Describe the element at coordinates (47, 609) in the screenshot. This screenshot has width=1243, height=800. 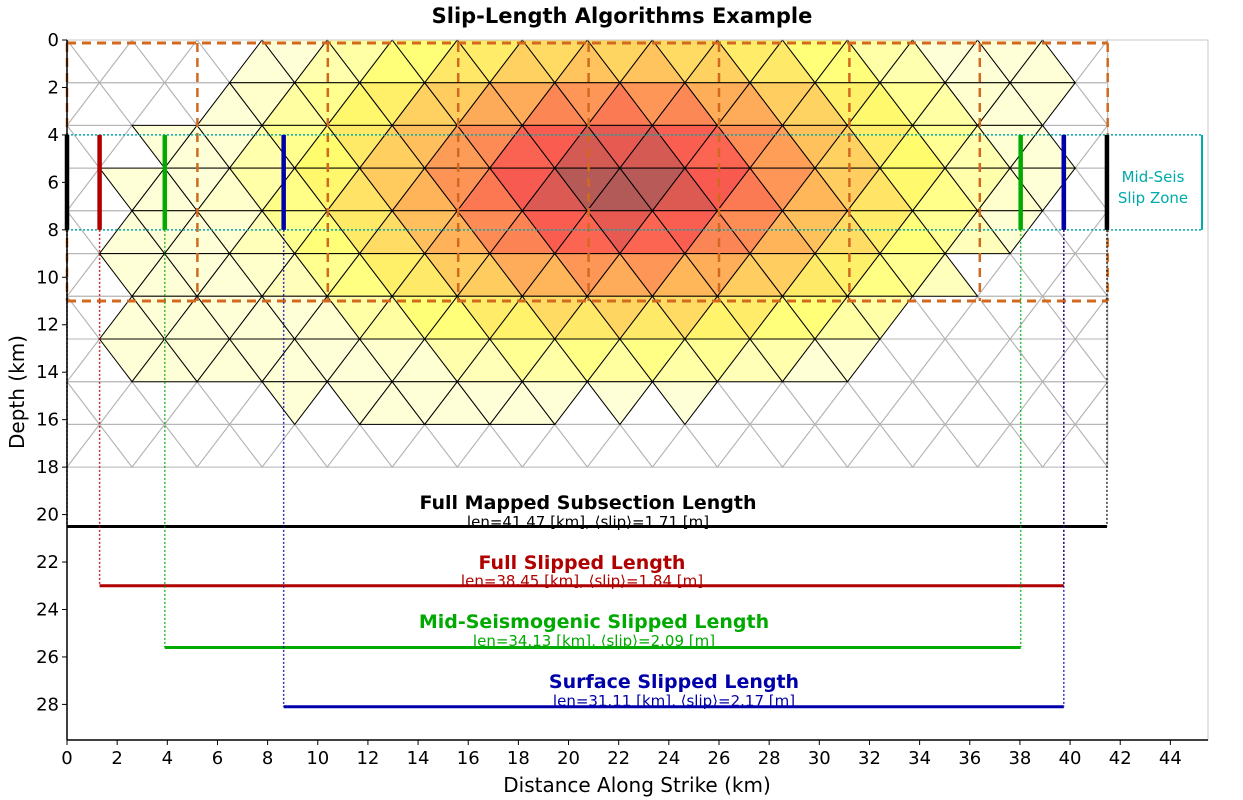
I see `y-tick-label: 24` at that location.